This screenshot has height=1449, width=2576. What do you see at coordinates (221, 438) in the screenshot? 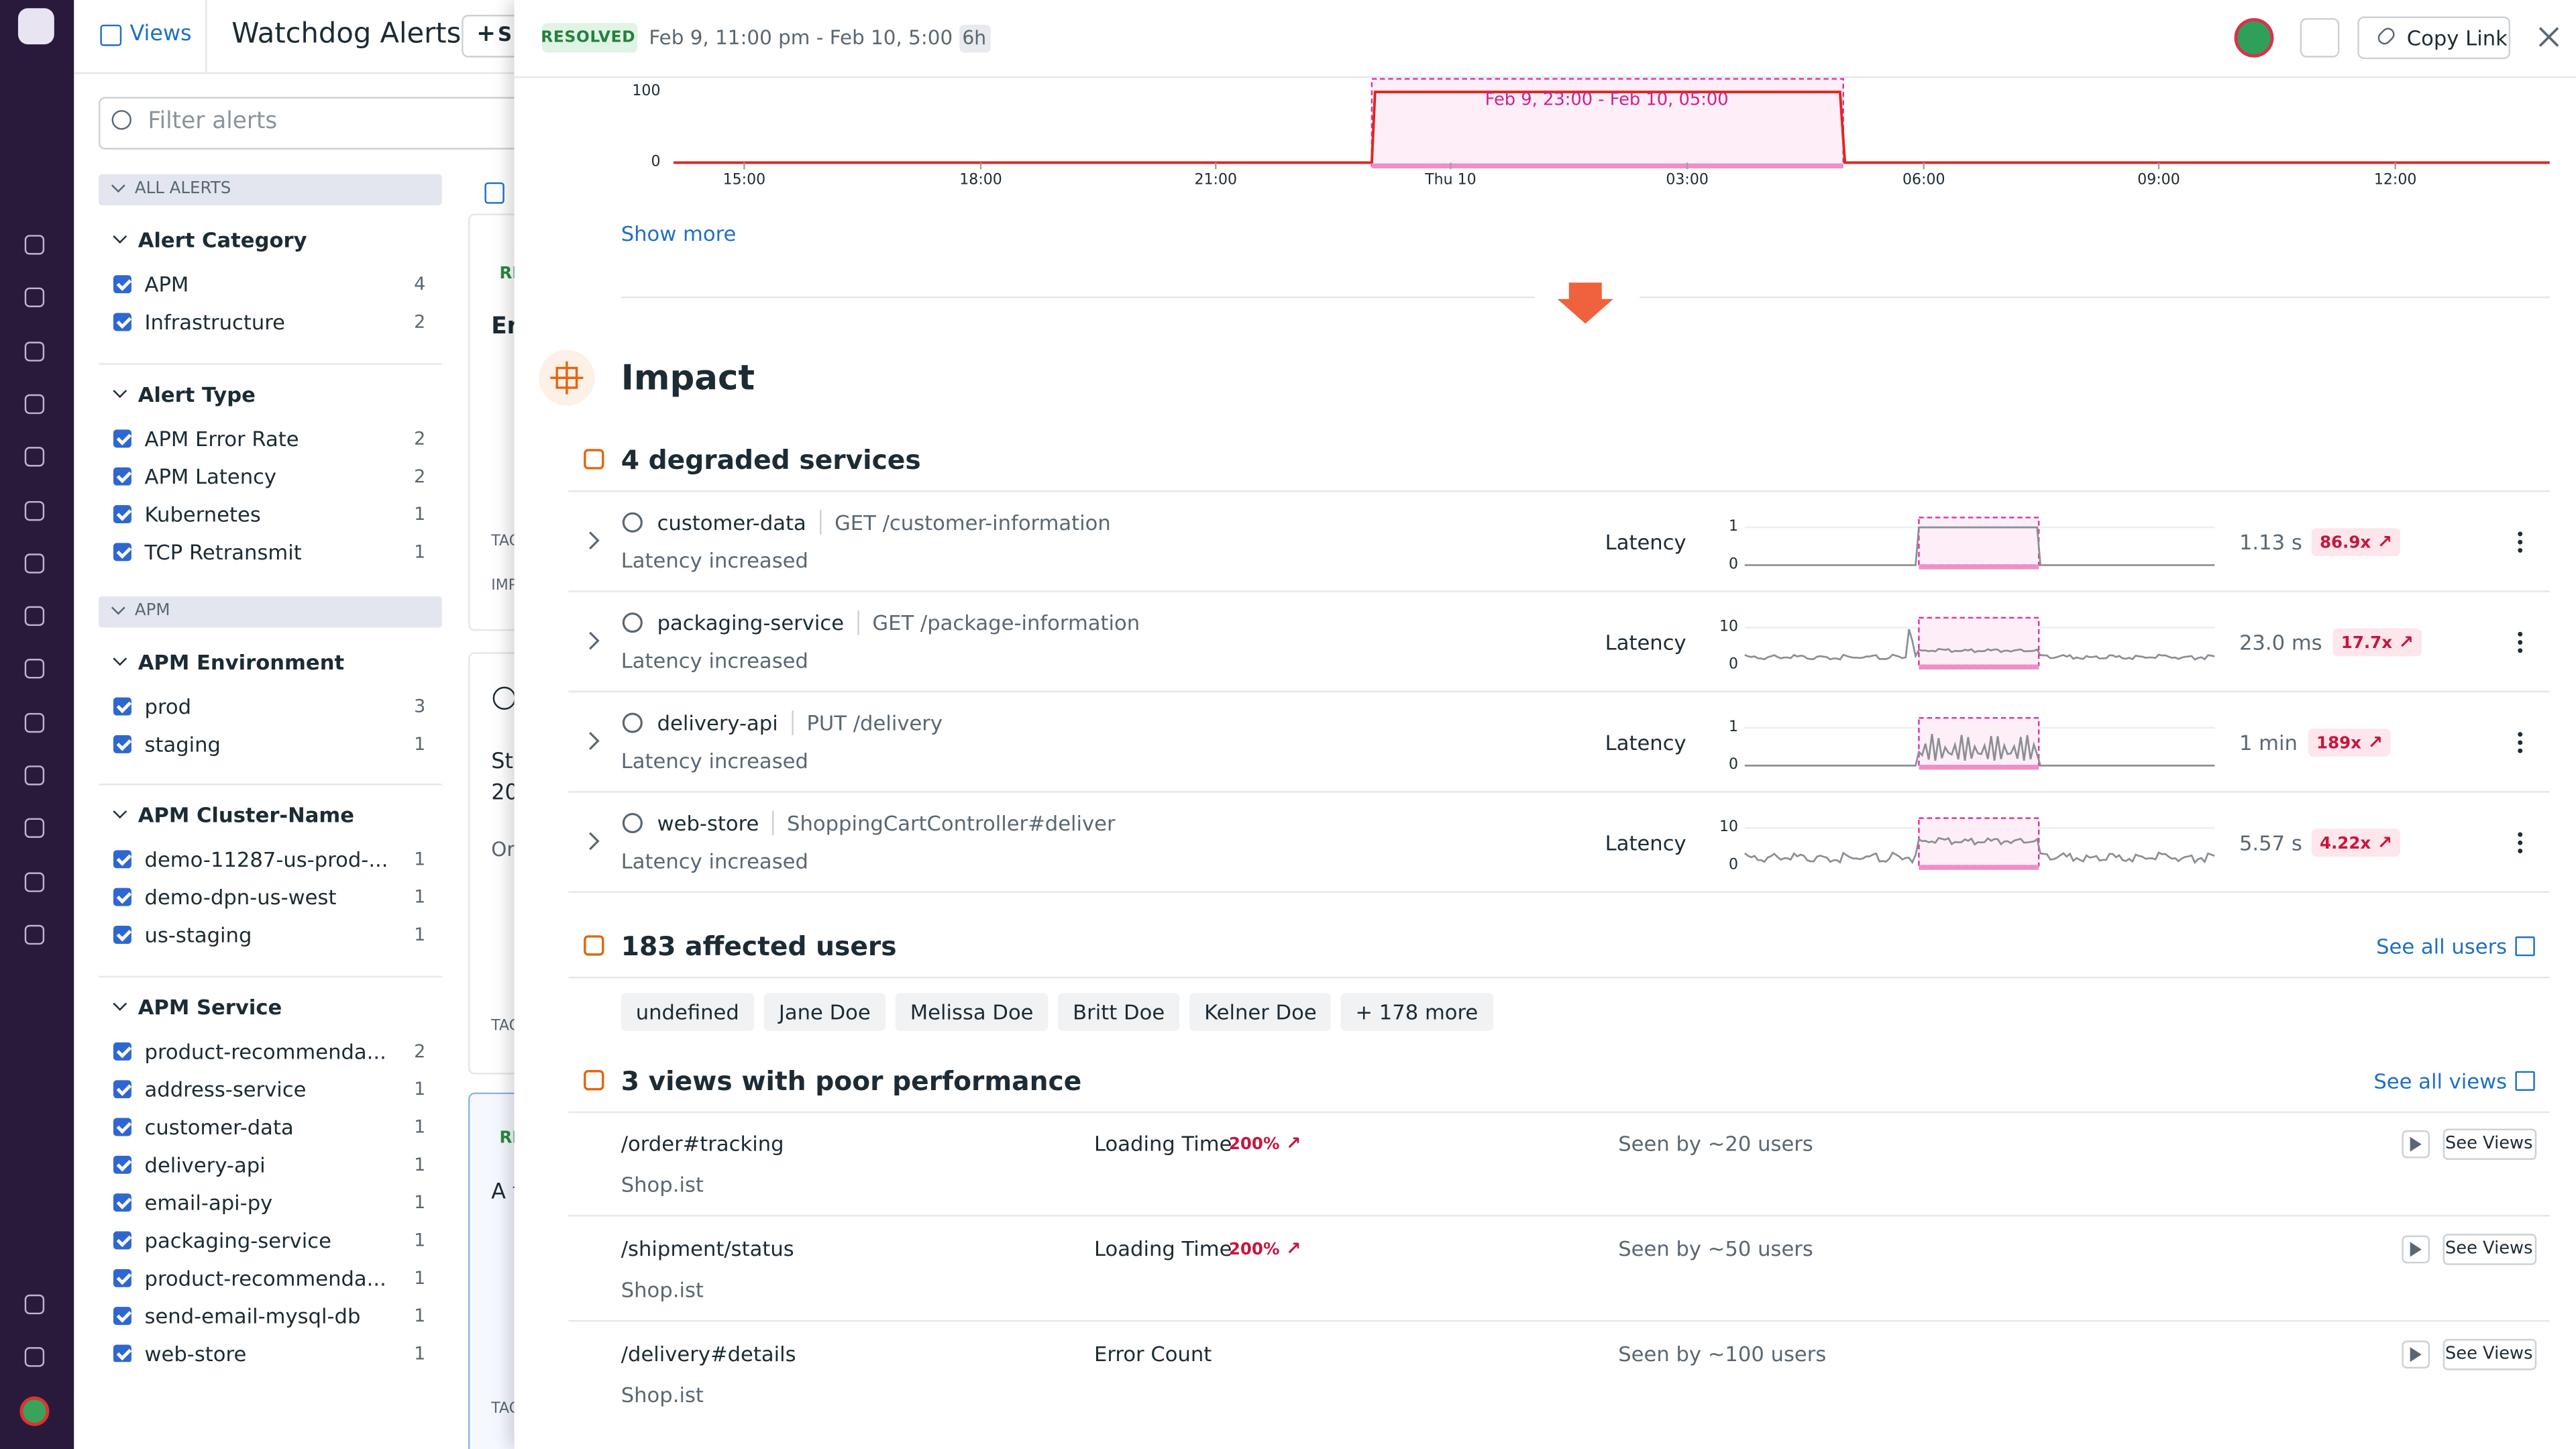
I see `filter-label: APM Error Rate` at bounding box center [221, 438].